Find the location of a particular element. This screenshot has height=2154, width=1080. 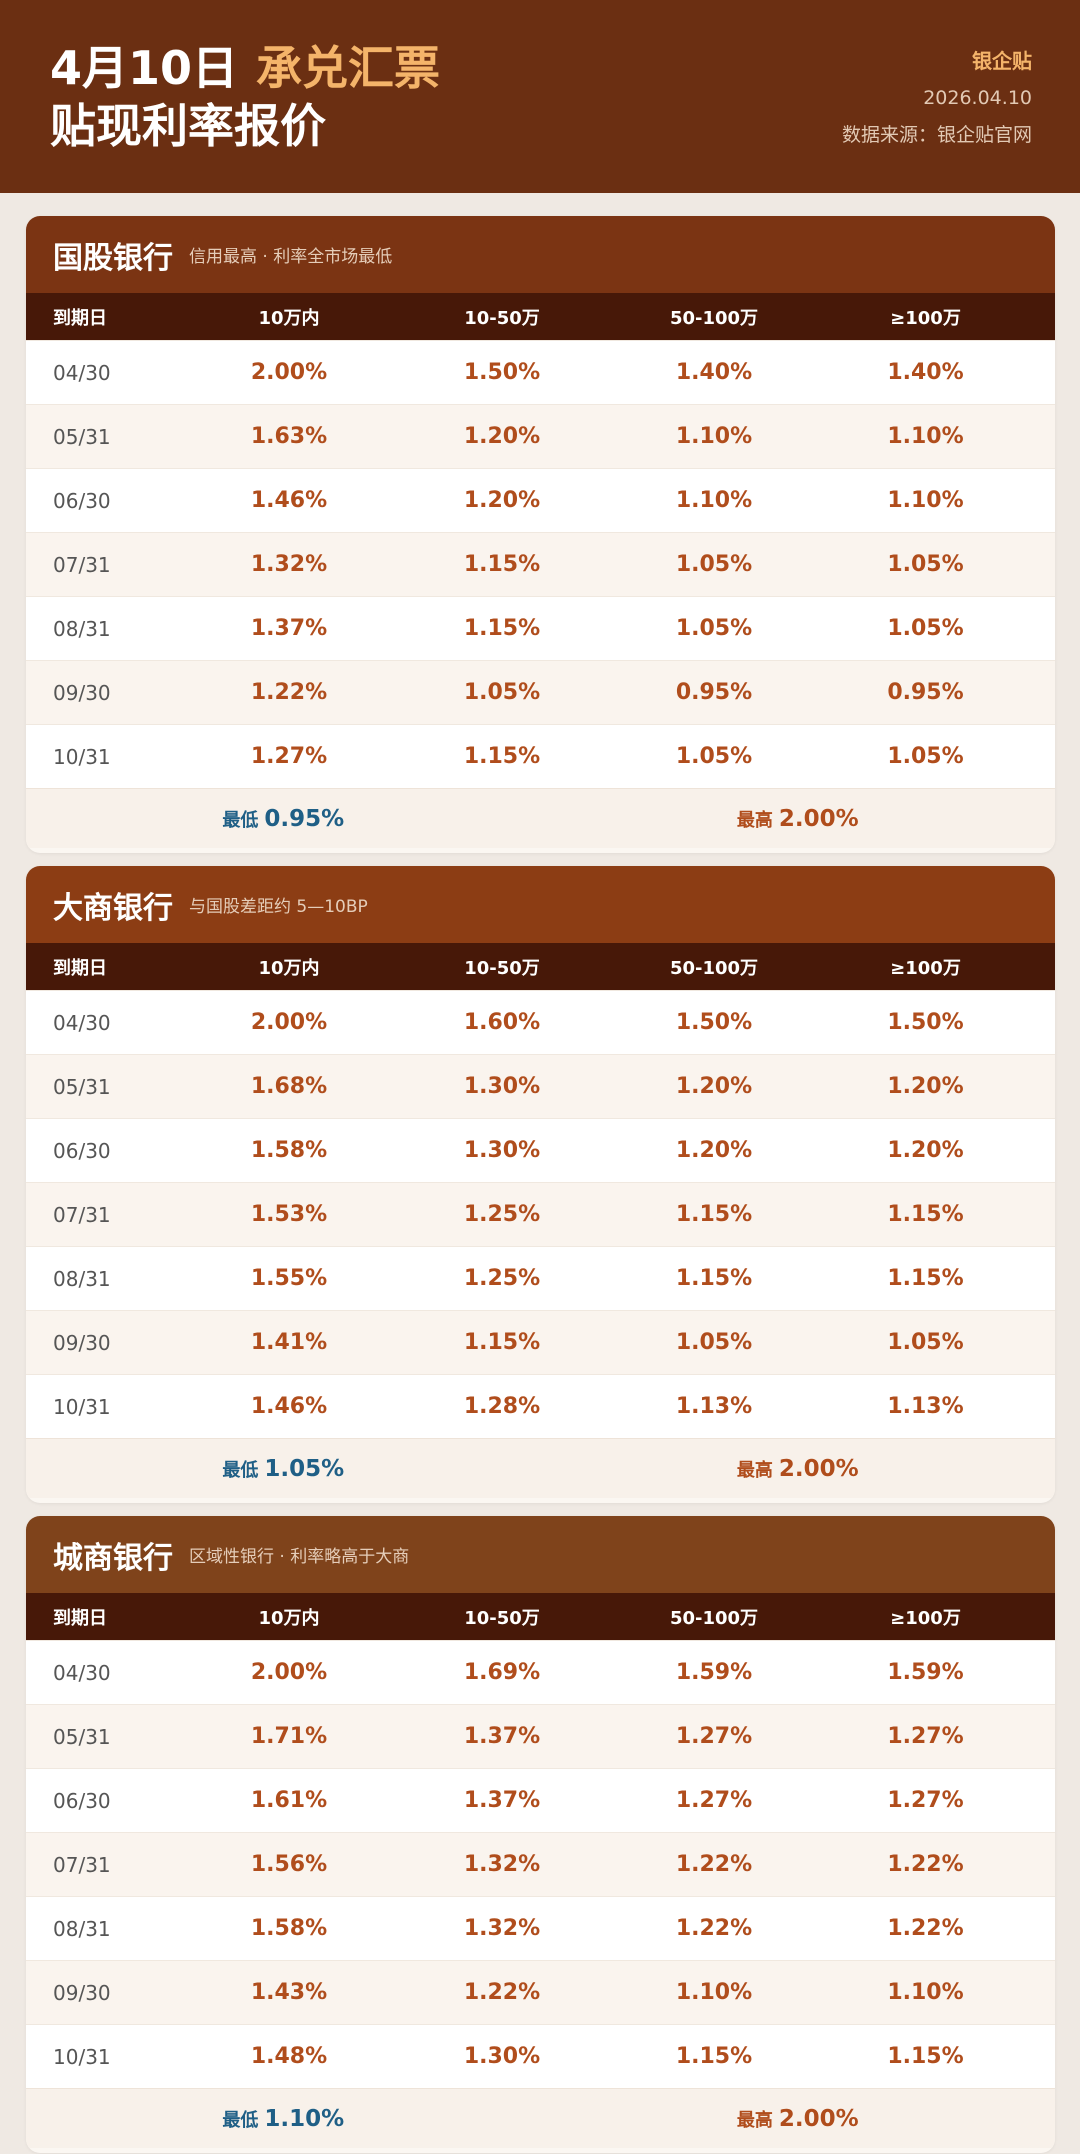

cell-rate-500k-1m: 1.27% is located at coordinates (714, 1800).